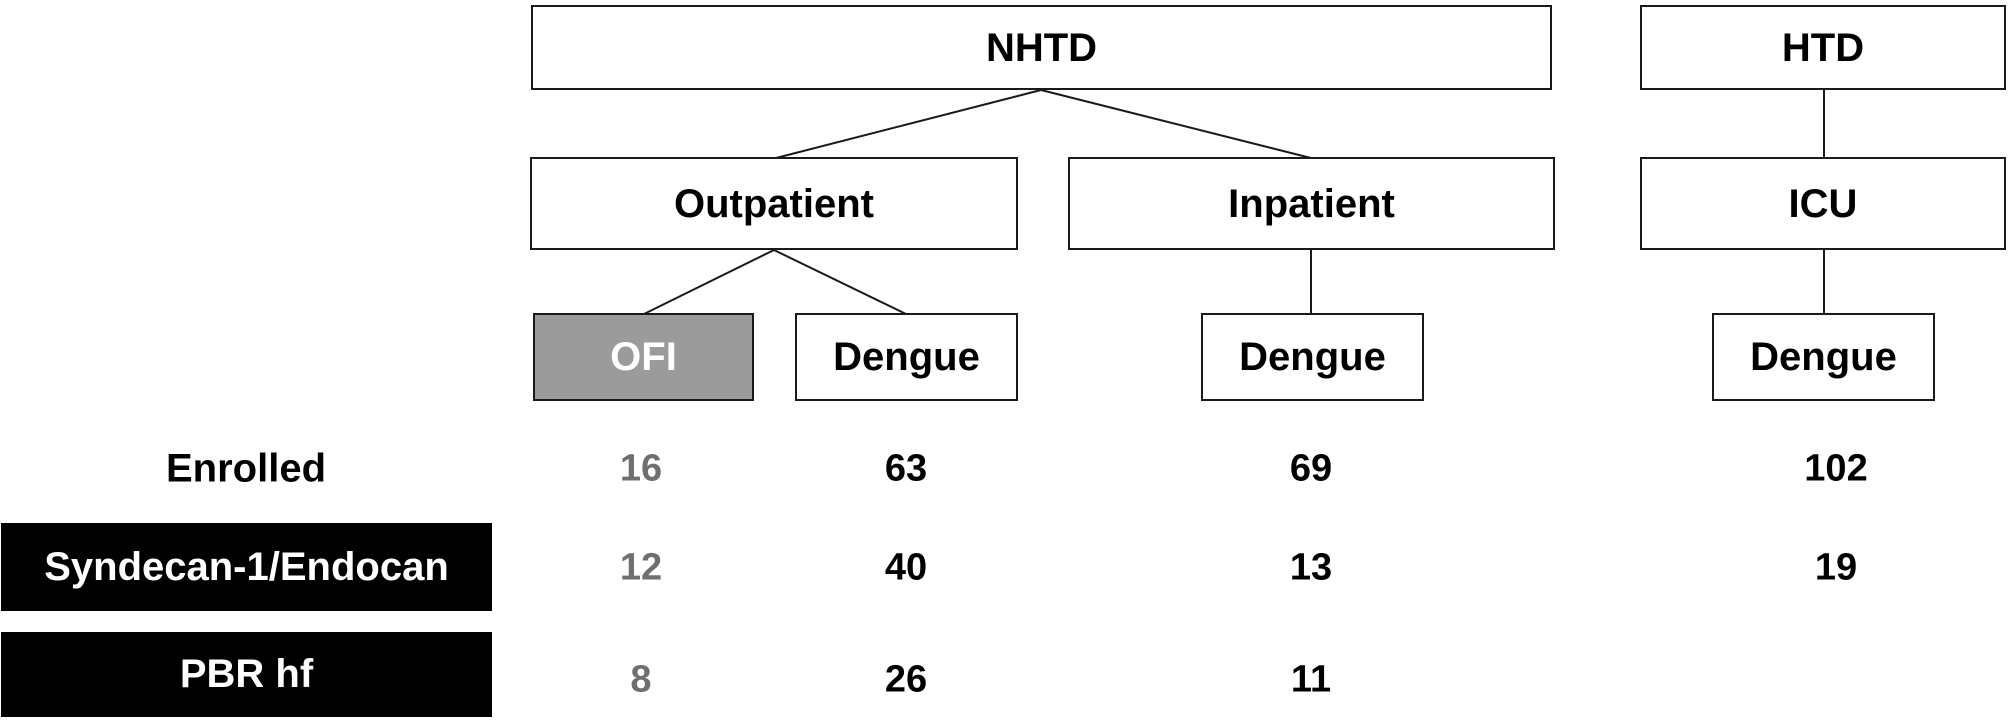 This screenshot has width=2008, height=725. I want to click on cell-enrolled-ofi: 16, so click(641, 468).